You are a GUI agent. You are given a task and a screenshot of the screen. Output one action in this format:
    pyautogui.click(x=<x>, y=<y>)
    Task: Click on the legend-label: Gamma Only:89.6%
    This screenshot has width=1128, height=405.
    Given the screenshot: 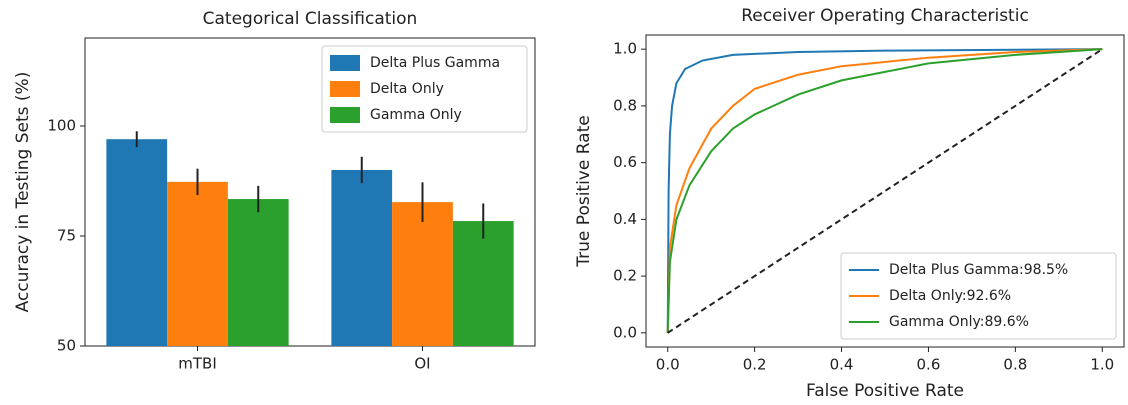 What is the action you would take?
    pyautogui.click(x=959, y=322)
    